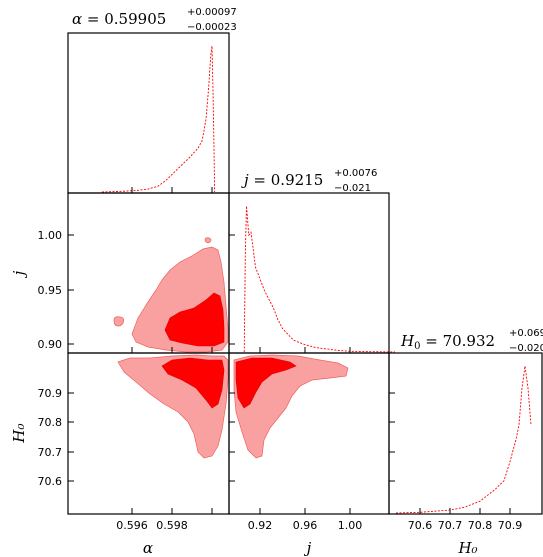 Image resolution: width=543 pixels, height=557 pixels. I want to click on panel-j-H0, so click(309, 433).